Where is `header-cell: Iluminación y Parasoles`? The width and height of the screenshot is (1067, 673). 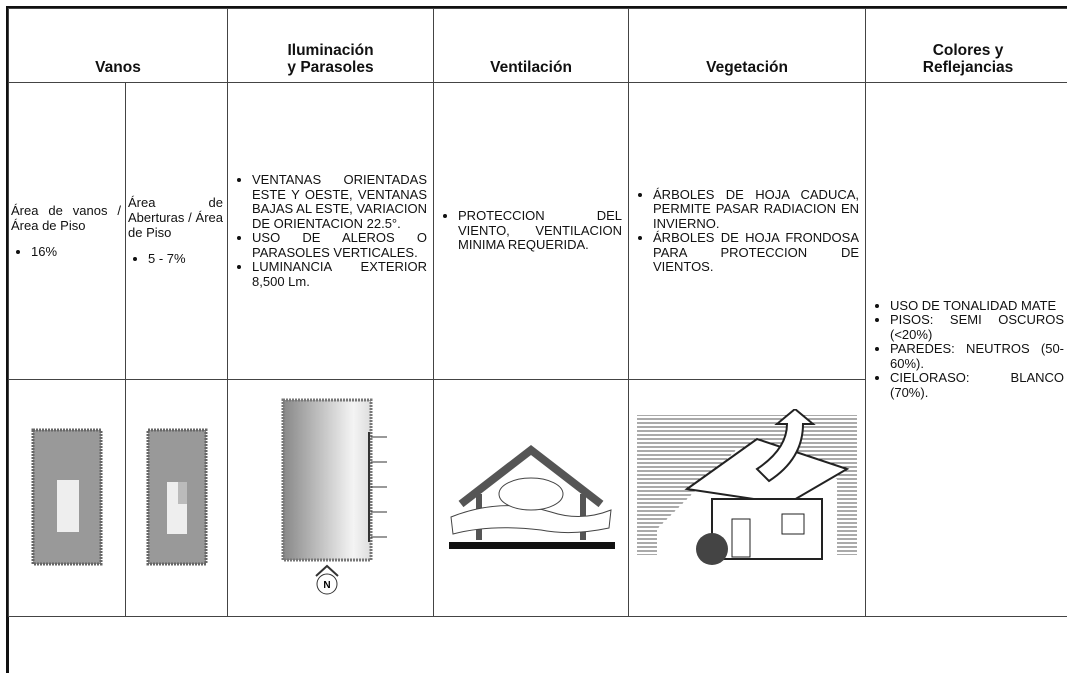 header-cell: Iluminación y Parasoles is located at coordinates (331, 45).